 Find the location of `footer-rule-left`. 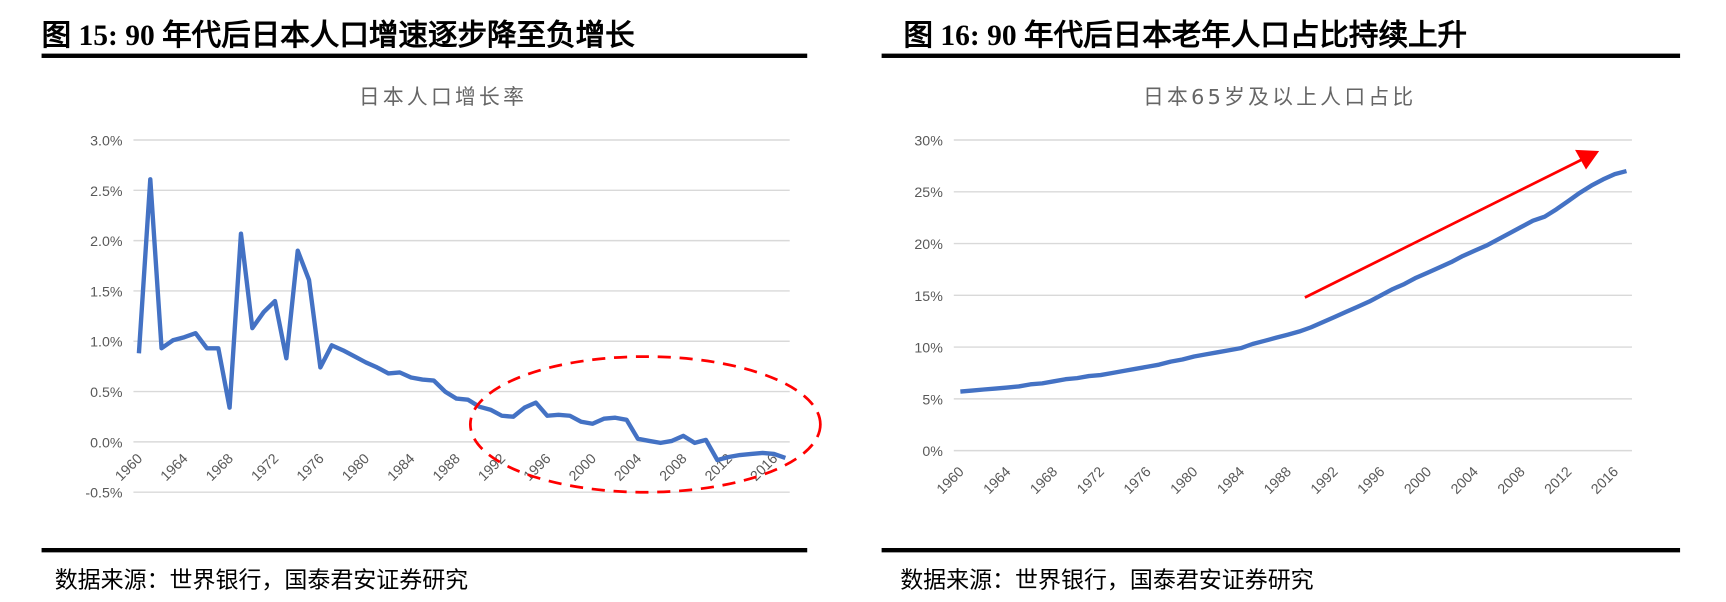

footer-rule-left is located at coordinates (424, 550).